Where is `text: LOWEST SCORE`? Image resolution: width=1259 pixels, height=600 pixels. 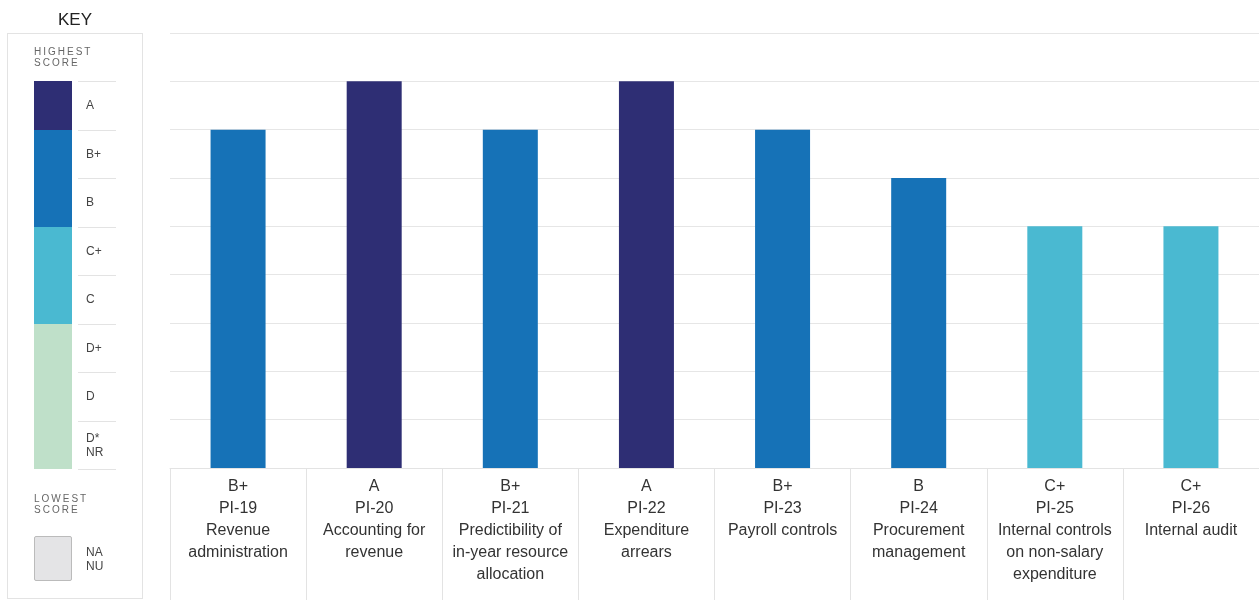
text: LOWEST SCORE is located at coordinates (62, 504).